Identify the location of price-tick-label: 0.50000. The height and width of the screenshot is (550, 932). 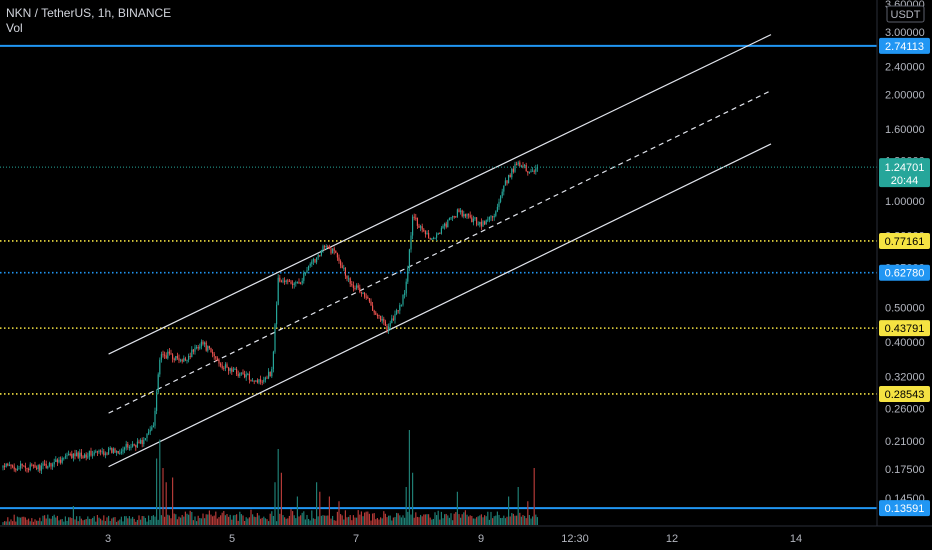
(905, 309).